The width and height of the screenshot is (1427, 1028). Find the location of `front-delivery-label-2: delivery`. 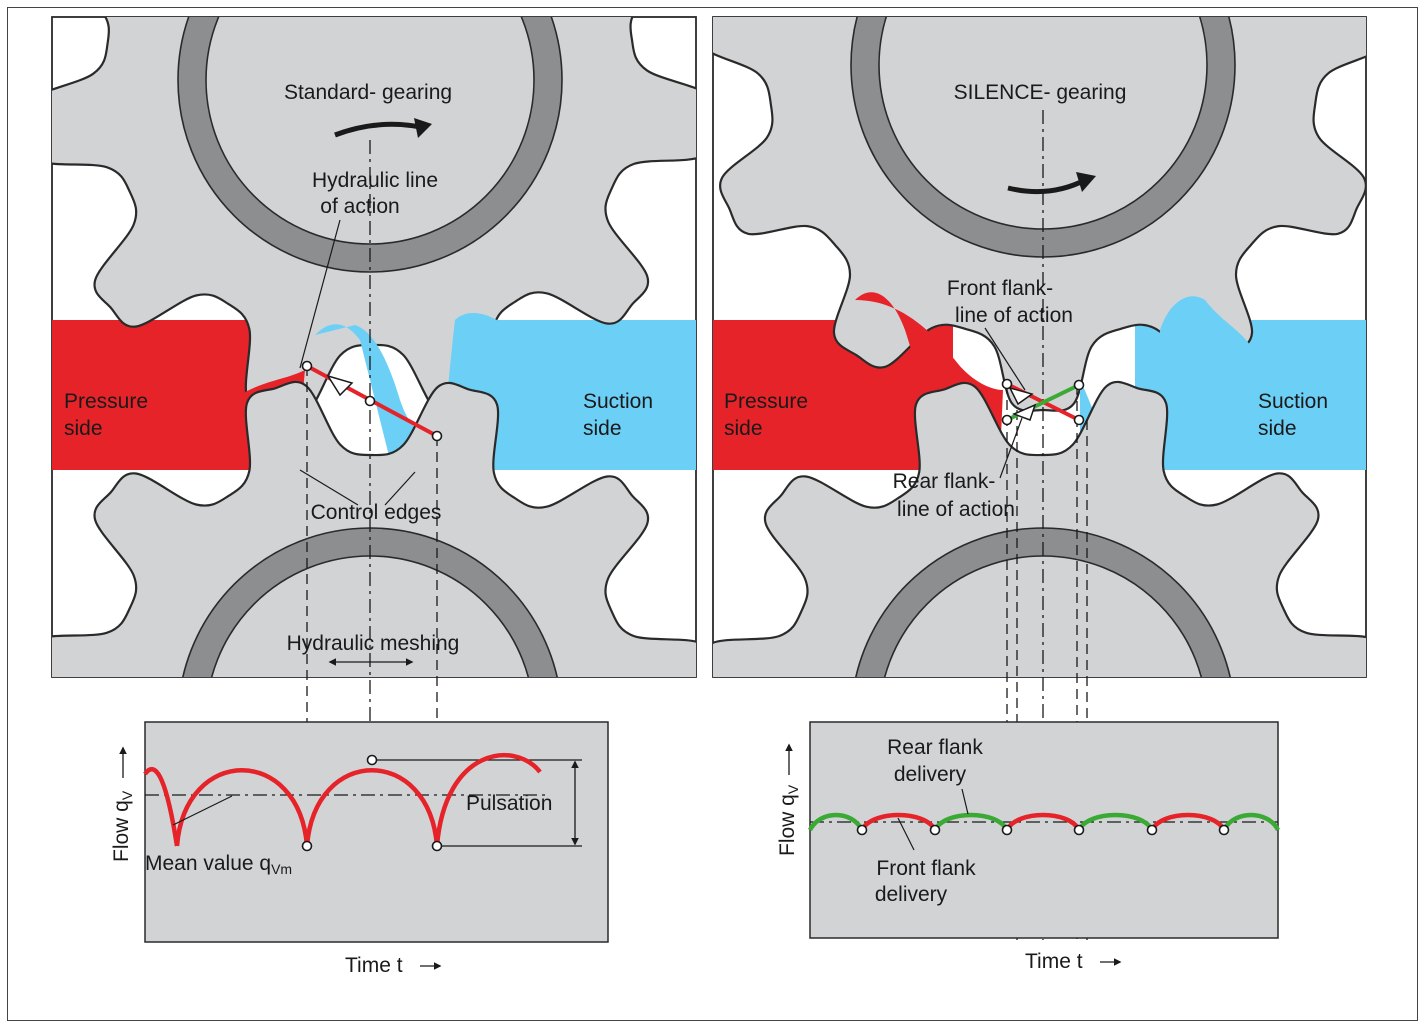

front-delivery-label-2: delivery is located at coordinates (911, 894).